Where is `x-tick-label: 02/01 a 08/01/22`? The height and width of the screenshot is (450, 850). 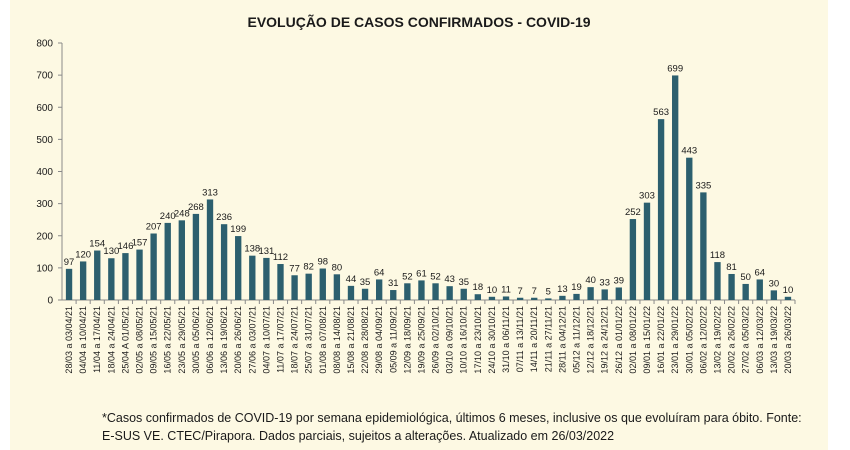
x-tick-label: 02/01 a 08/01/22 is located at coordinates (633, 340).